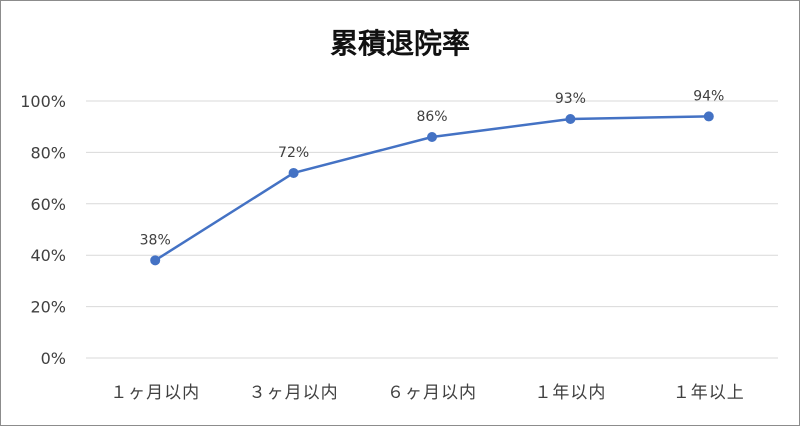 The image size is (800, 426). I want to click on y-tick-label: 80%, so click(48, 152).